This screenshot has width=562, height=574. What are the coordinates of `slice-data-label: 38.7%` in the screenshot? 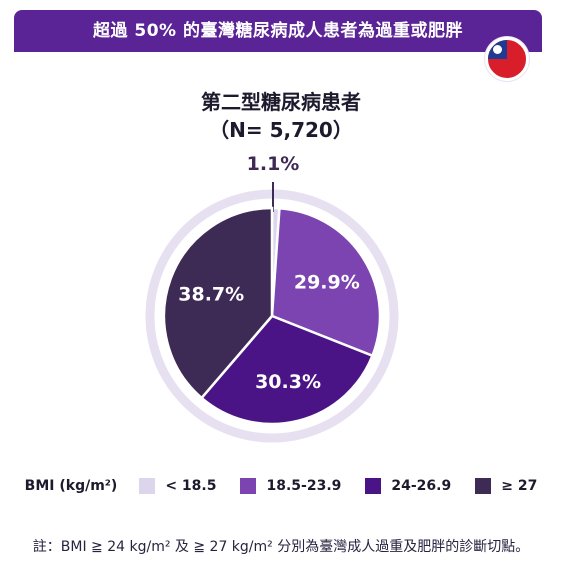 It's located at (211, 294).